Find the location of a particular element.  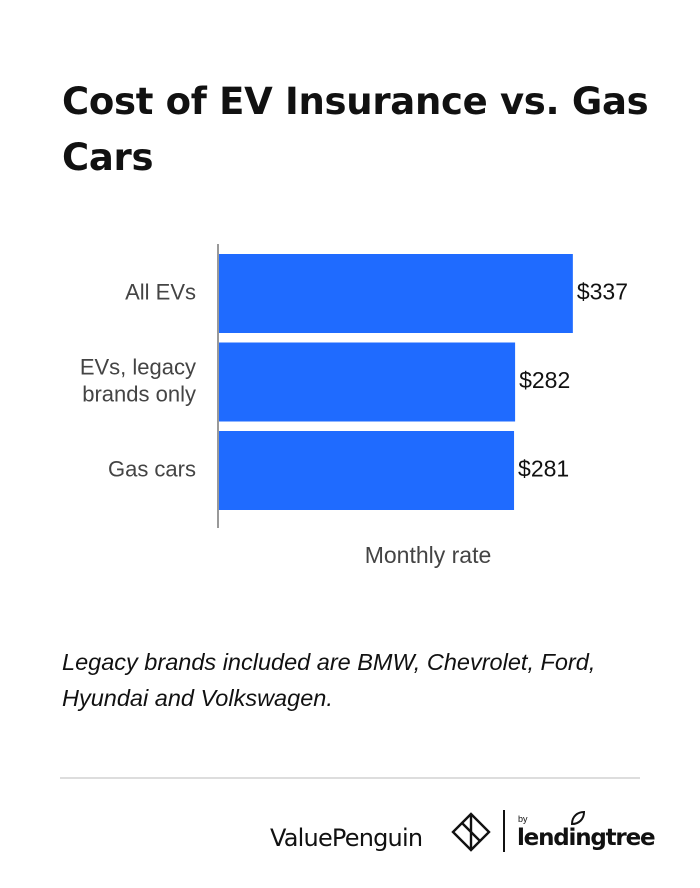

category-label-2: Gas cars is located at coordinates (152, 468).